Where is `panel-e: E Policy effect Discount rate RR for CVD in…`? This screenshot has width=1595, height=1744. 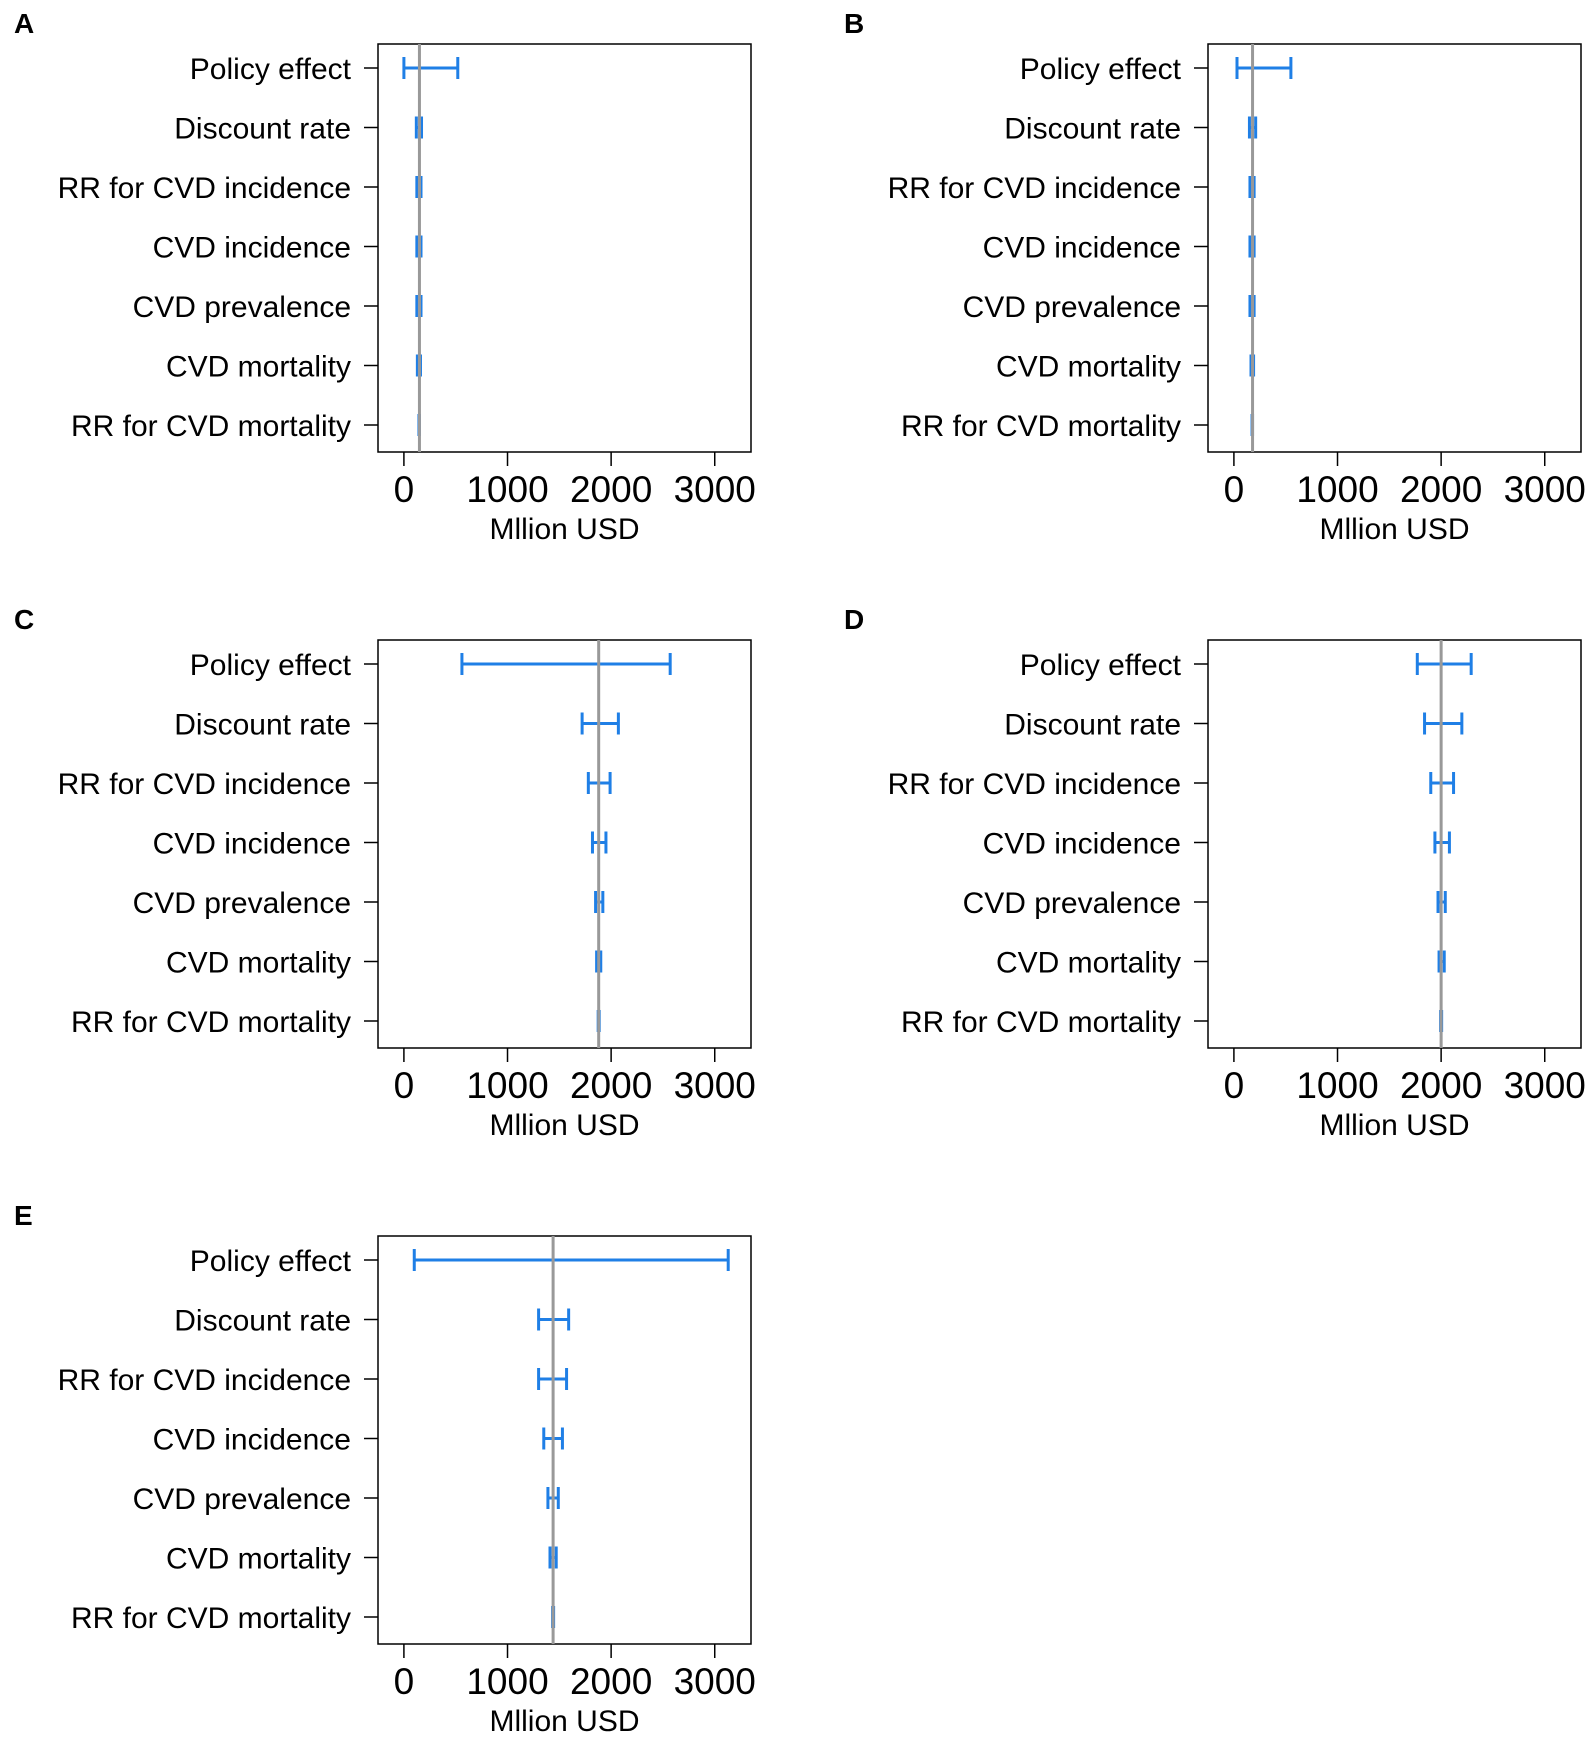 panel-e: E Policy effect Discount rate RR for CVD in… is located at coordinates (385, 1469).